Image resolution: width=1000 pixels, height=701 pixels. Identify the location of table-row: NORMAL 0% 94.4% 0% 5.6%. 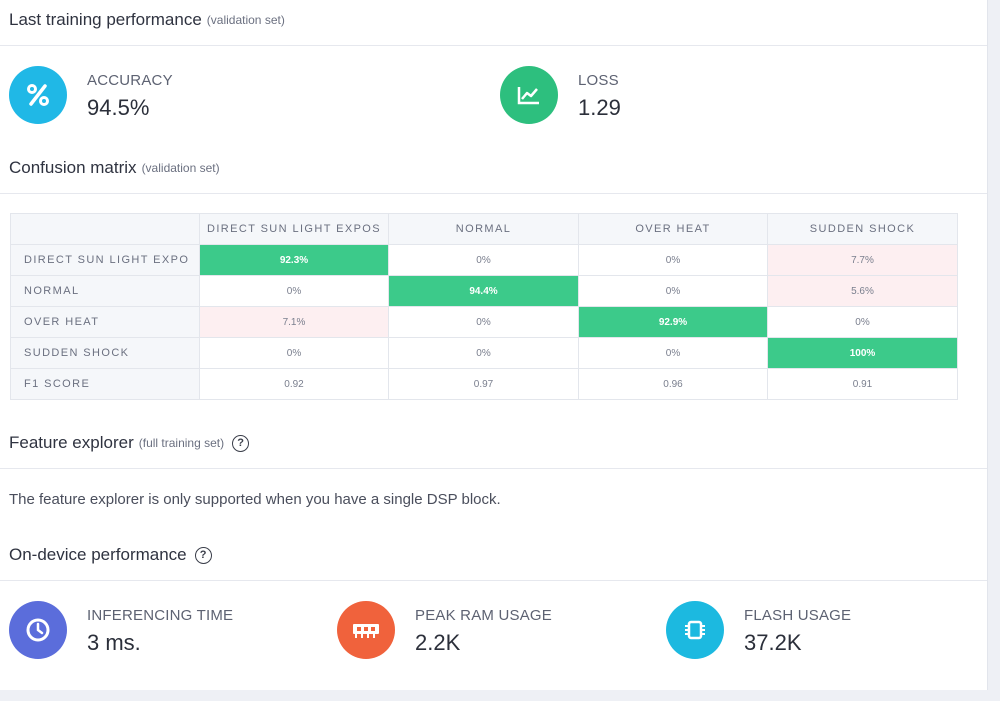
(484, 291).